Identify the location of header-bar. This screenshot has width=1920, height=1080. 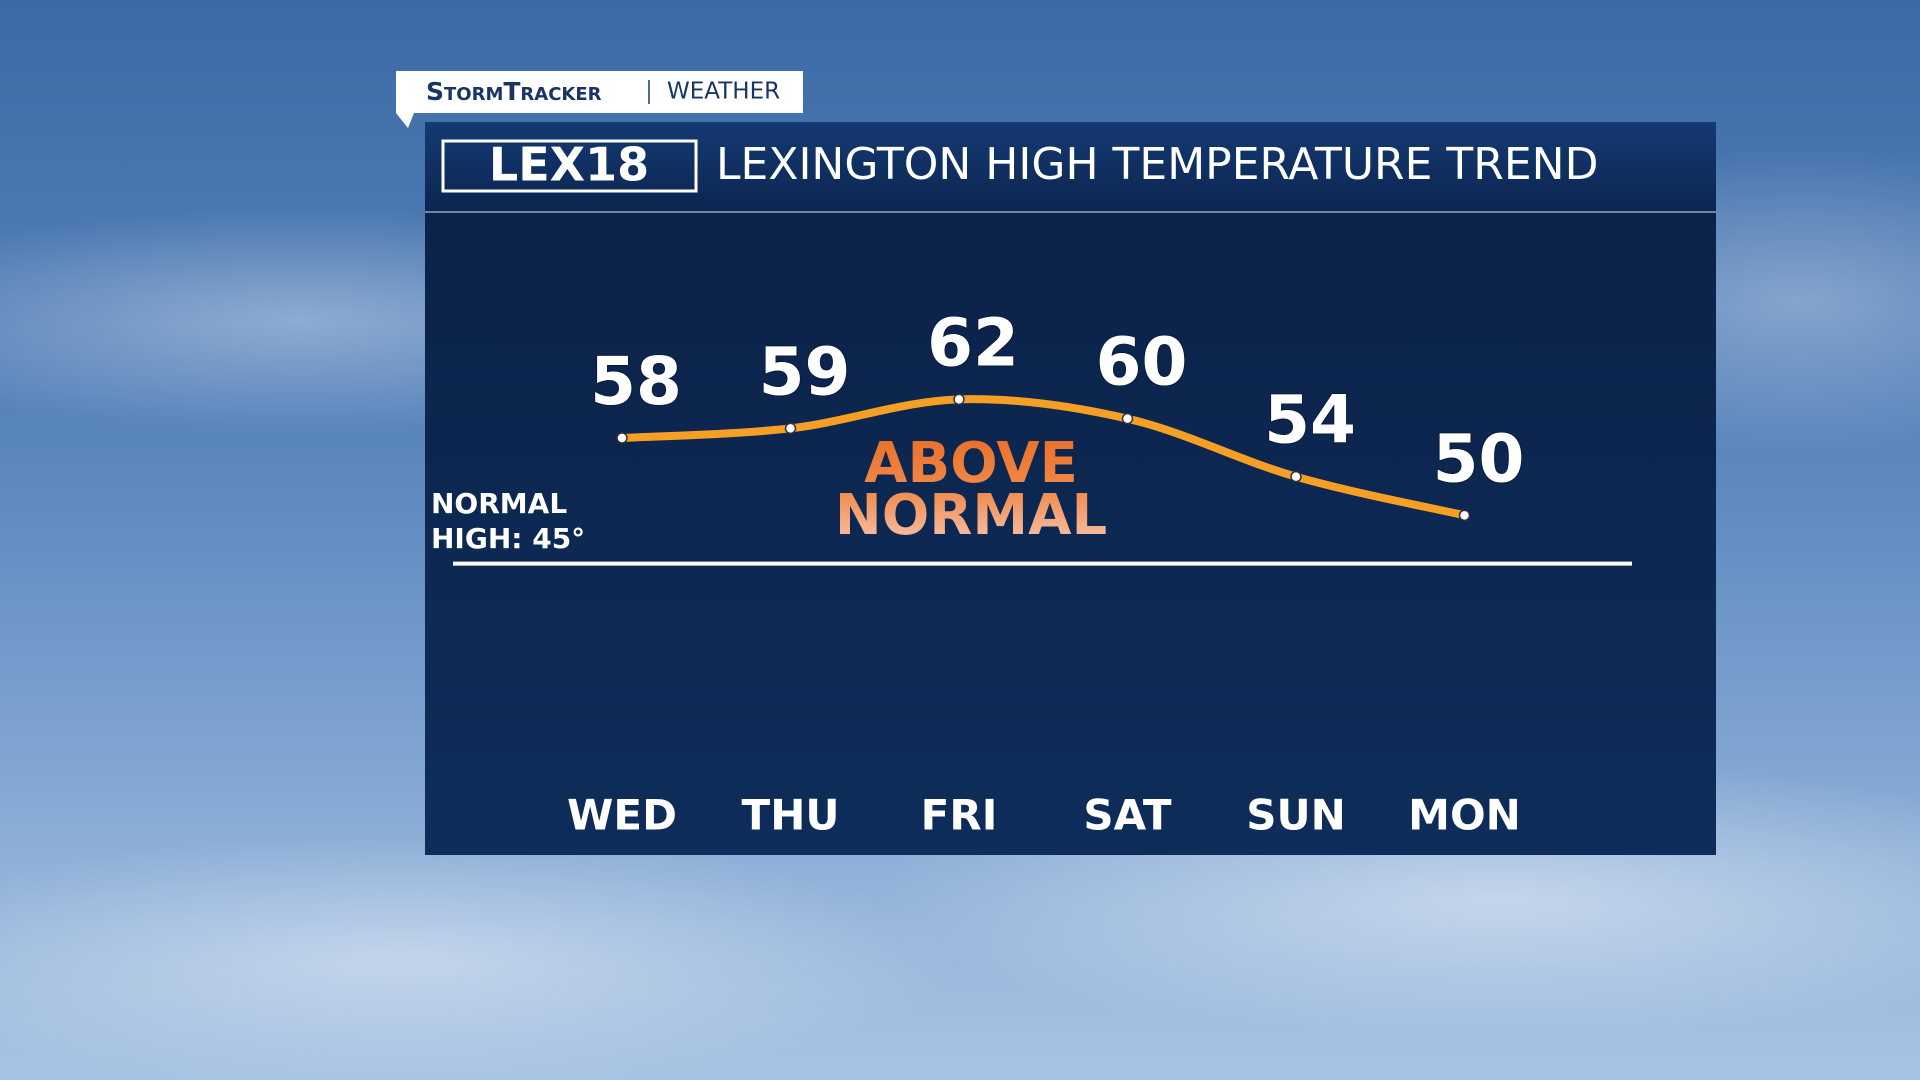
(1070, 167).